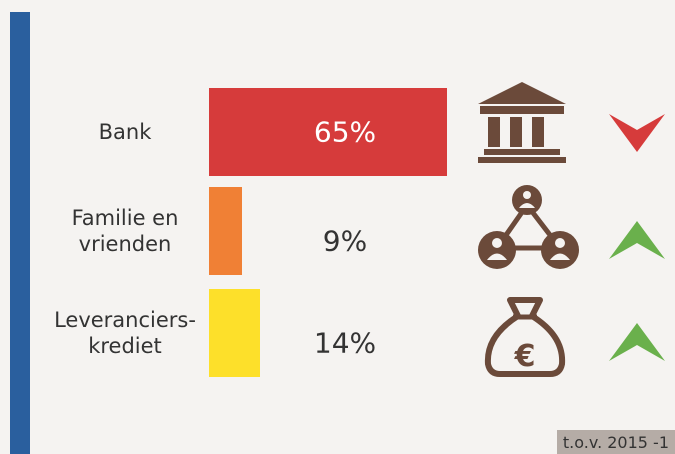 This screenshot has height=454, width=675. Describe the element at coordinates (125, 132) in the screenshot. I see `category-label: Bank` at that location.